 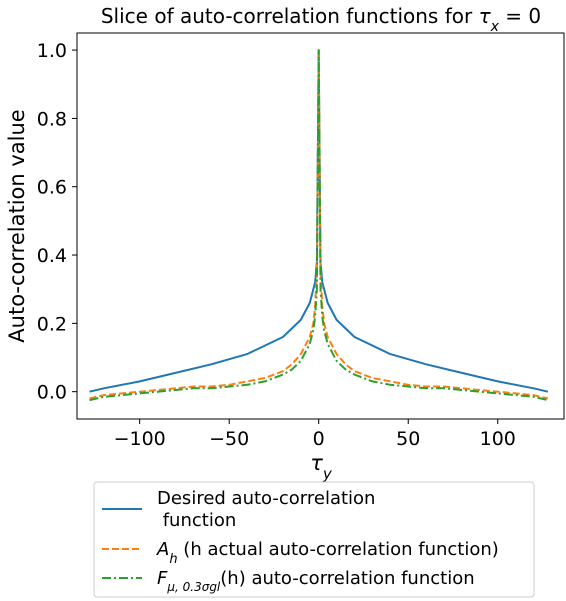 What do you see at coordinates (319, 439) in the screenshot?
I see `x-tick-label: 0` at bounding box center [319, 439].